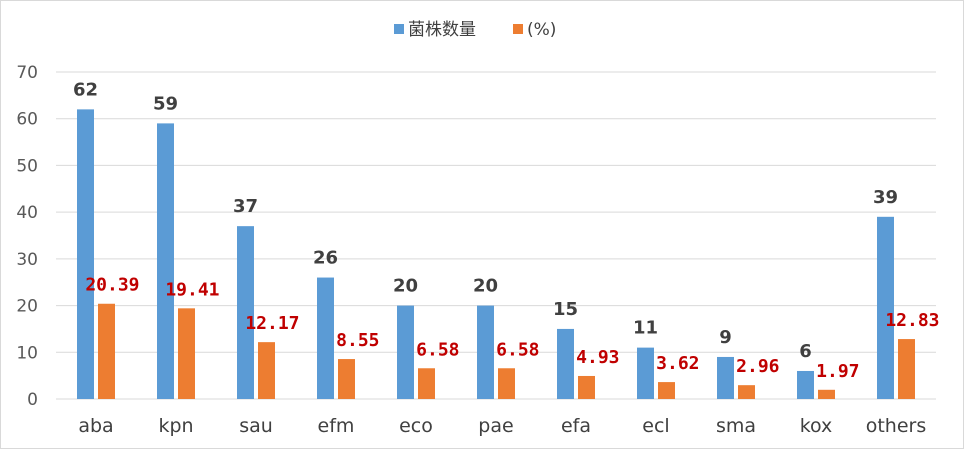 The height and width of the screenshot is (449, 964). I want to click on count-label-ecl: 11, so click(645, 328).